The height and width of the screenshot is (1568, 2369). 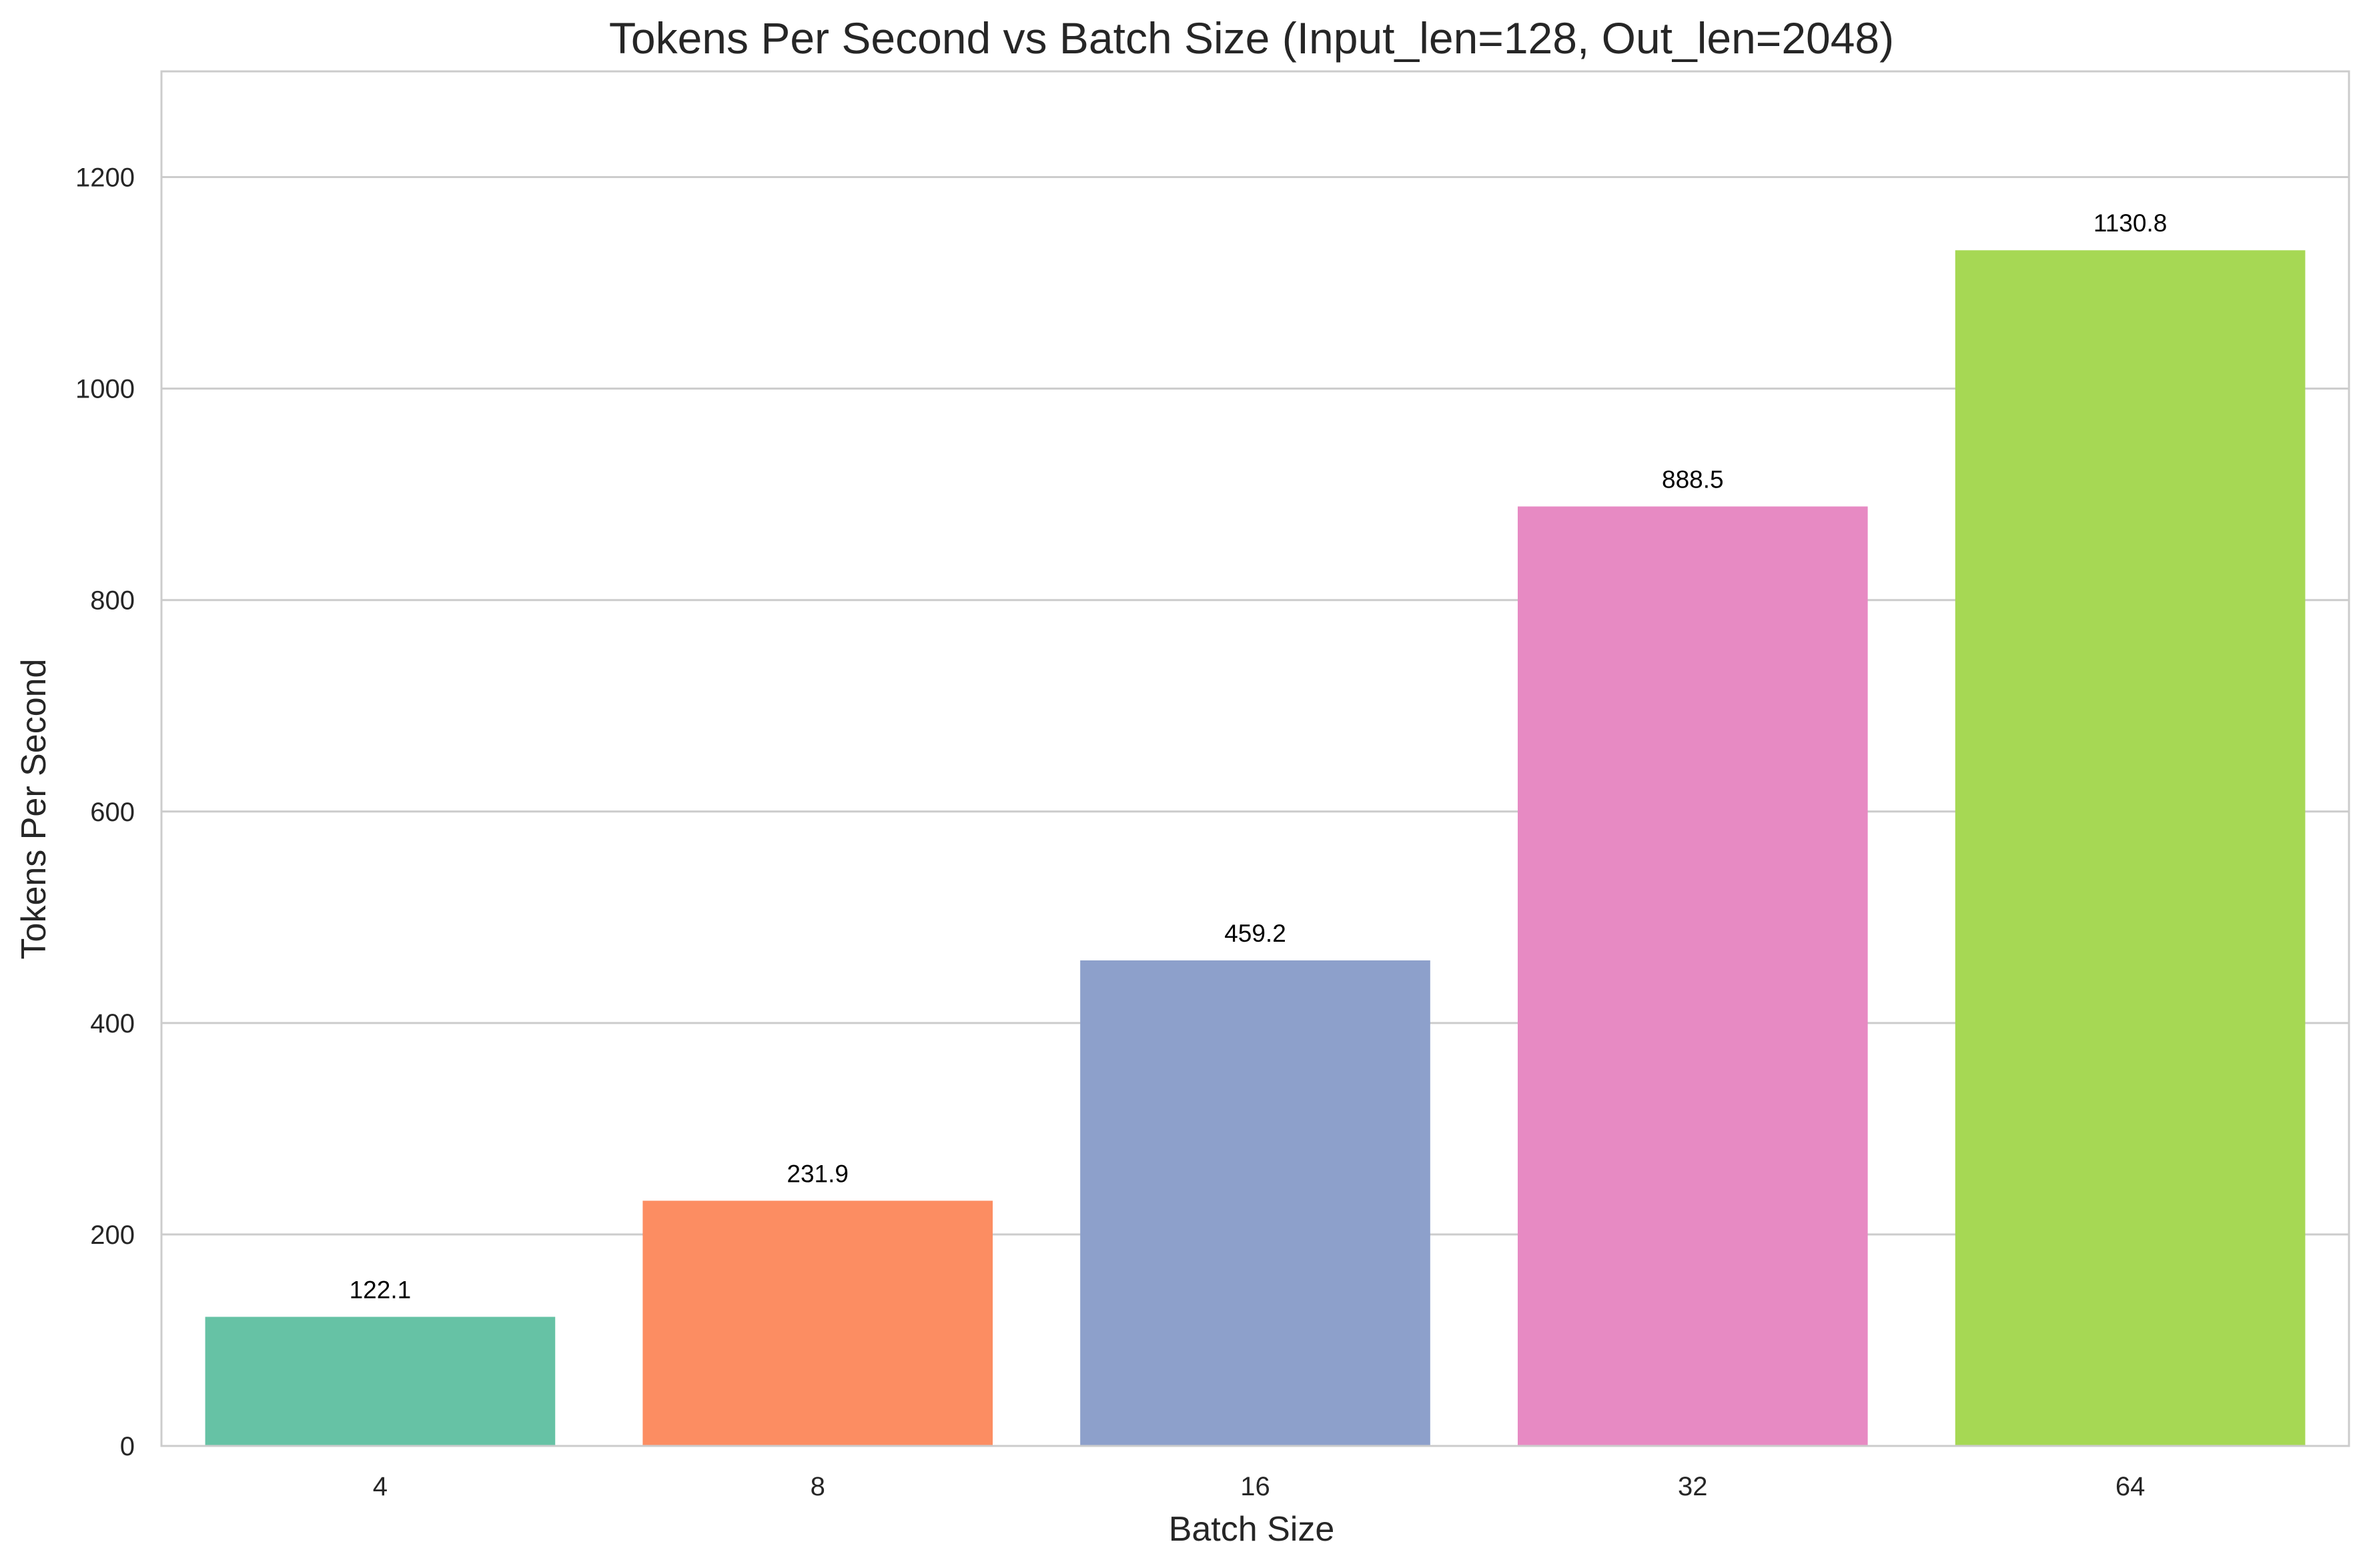 What do you see at coordinates (1693, 480) in the screenshot?
I see `data-label-32: 888.5` at bounding box center [1693, 480].